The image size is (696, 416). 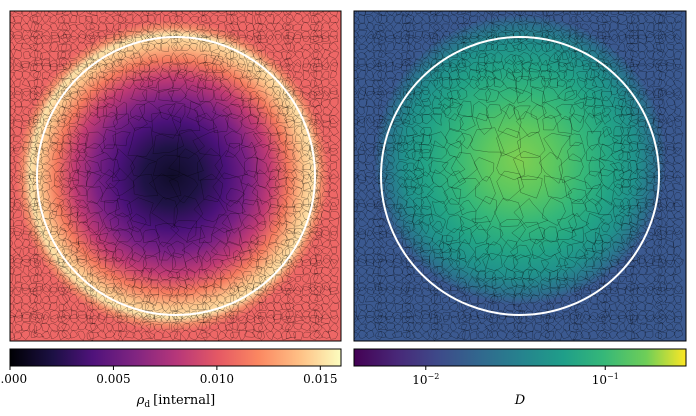 What do you see at coordinates (175, 357) in the screenshot?
I see `left-colorbar-bar` at bounding box center [175, 357].